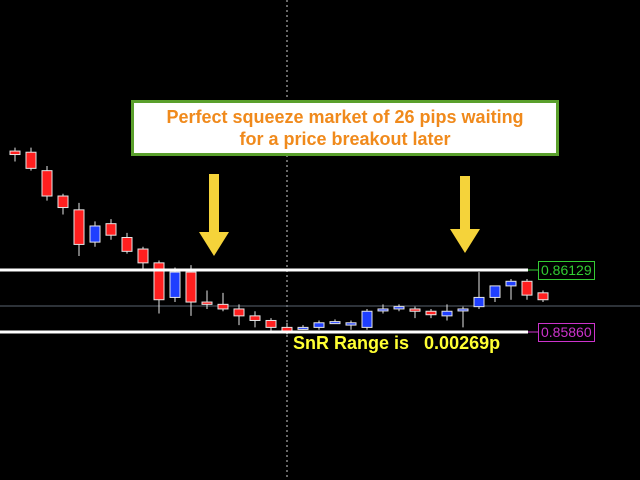  What do you see at coordinates (465, 214) in the screenshot?
I see `down-arrow-right-icon` at bounding box center [465, 214].